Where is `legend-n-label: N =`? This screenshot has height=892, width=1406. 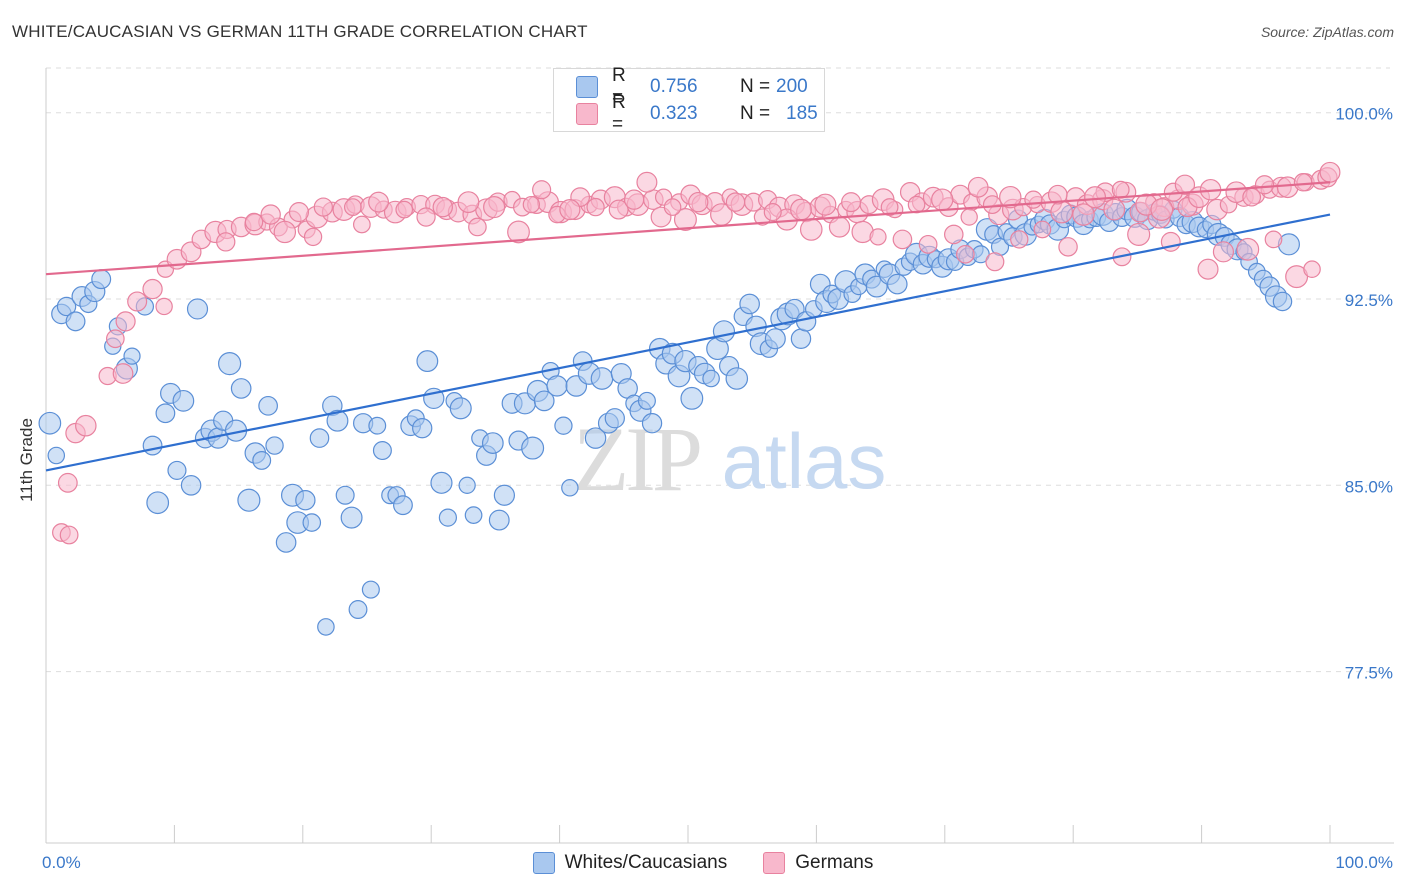
legend-n-label: N = is located at coordinates (755, 113).